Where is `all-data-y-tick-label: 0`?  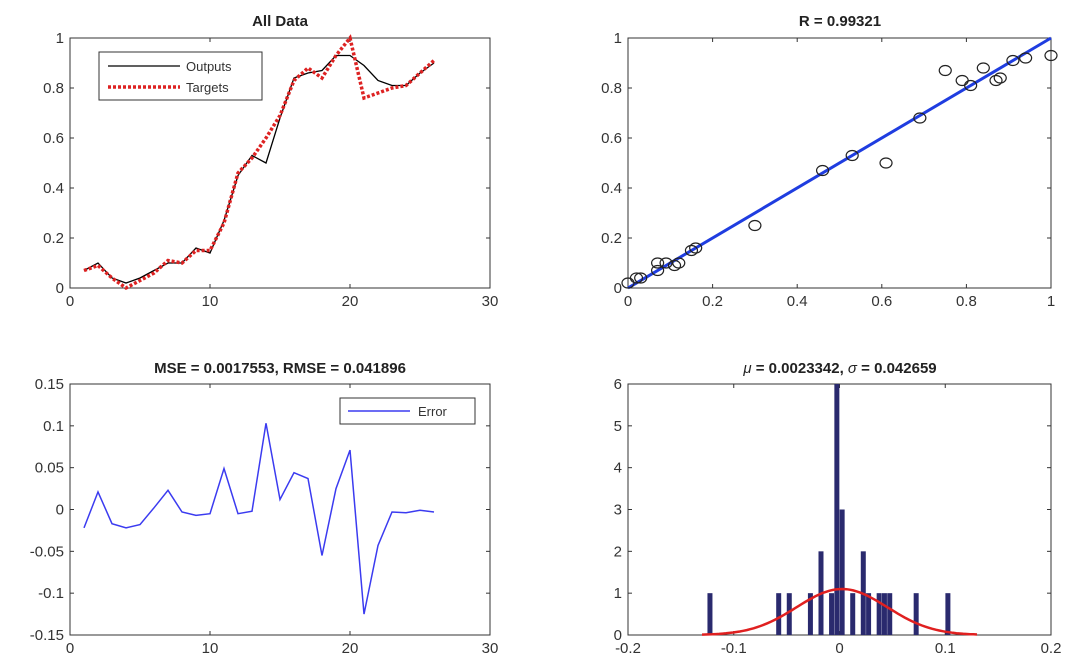
all-data-y-tick-label: 0 is located at coordinates (60, 288).